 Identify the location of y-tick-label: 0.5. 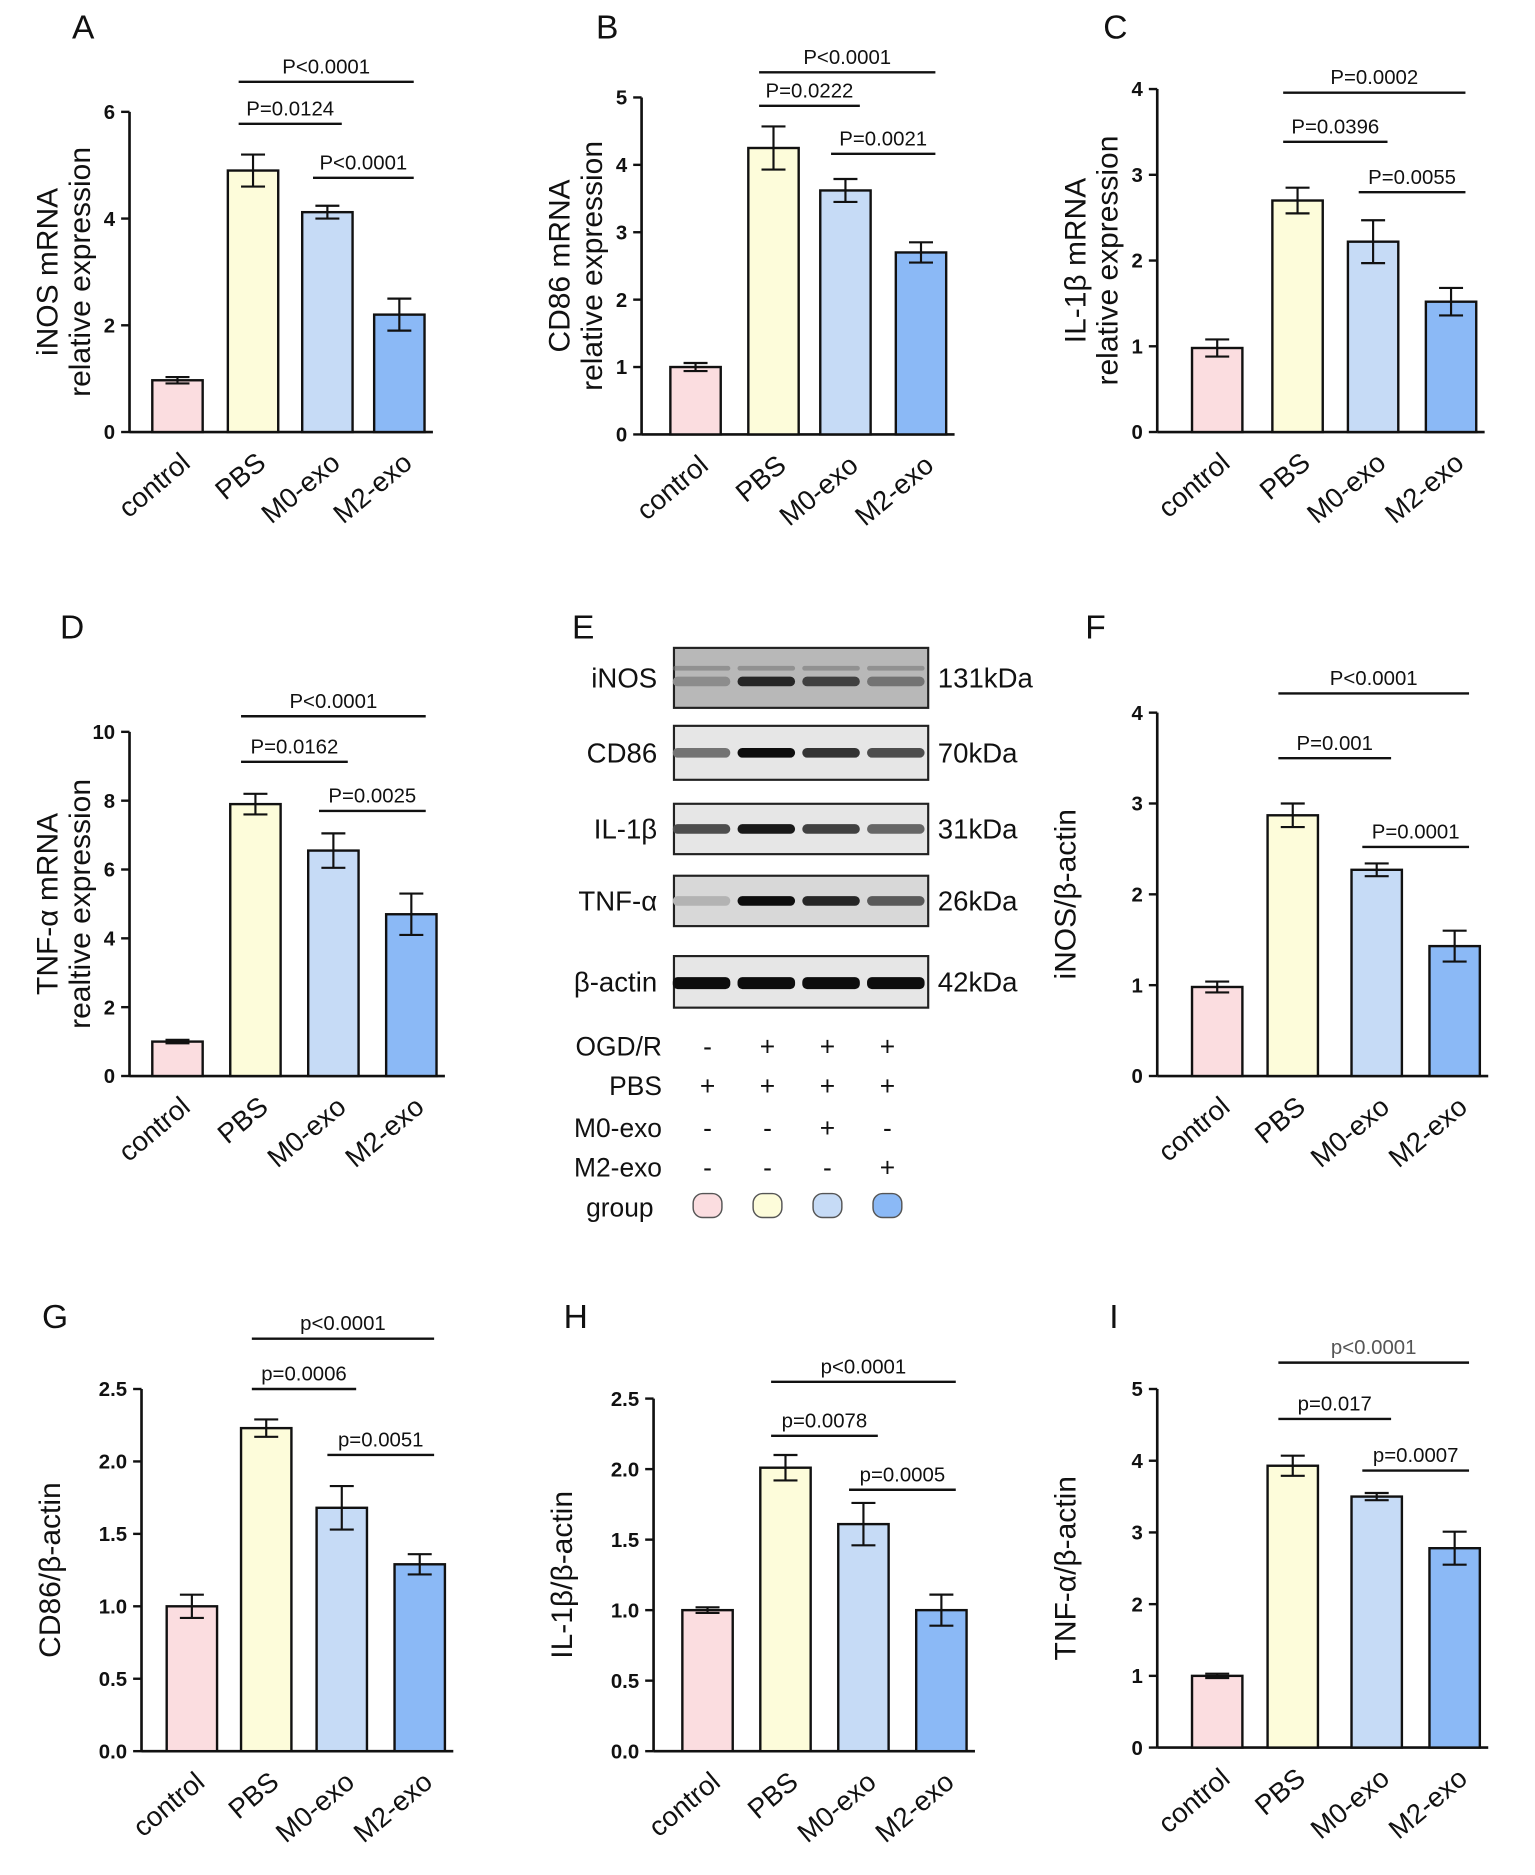
(625, 1682).